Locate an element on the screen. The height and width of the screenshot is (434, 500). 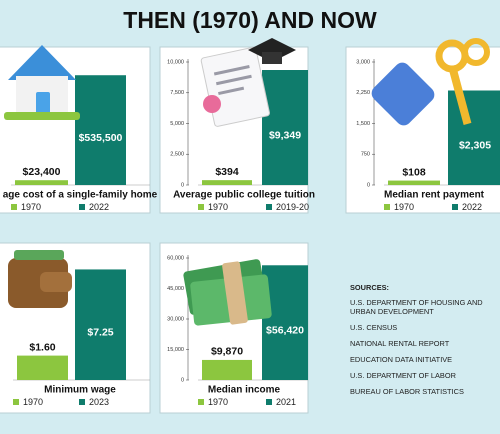
panel-title: Average public college tuition is located at coordinates (244, 195).